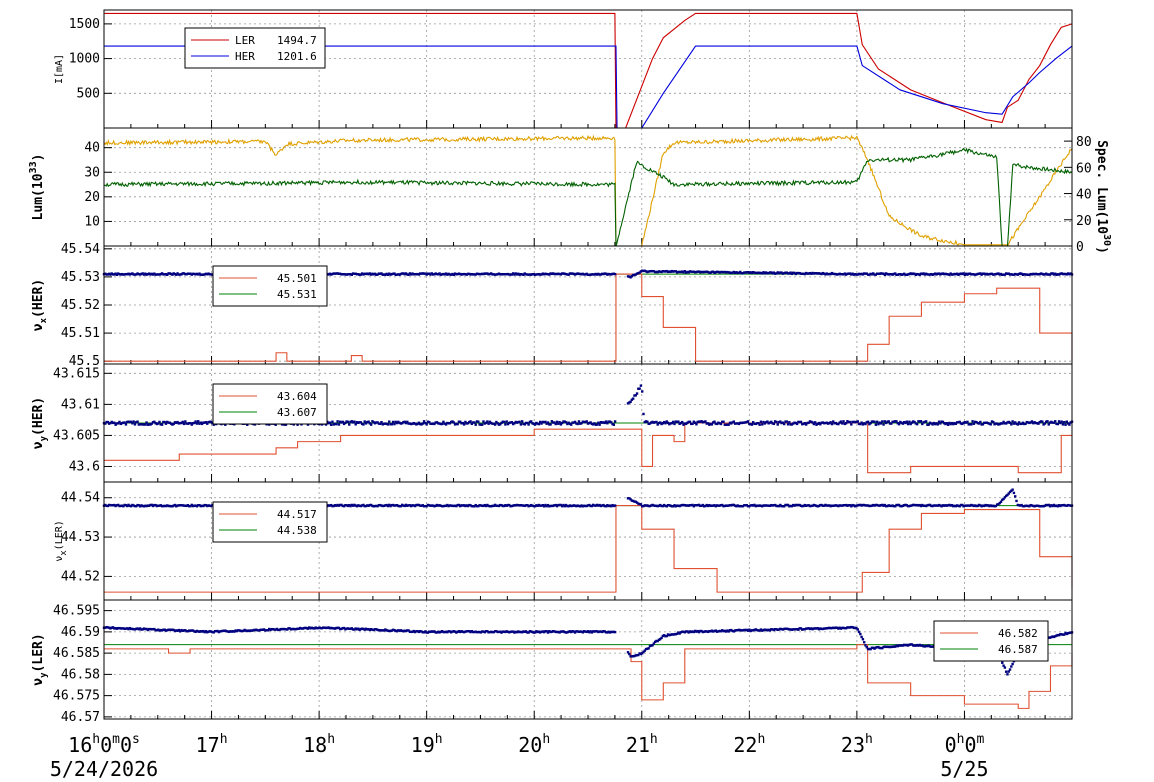 The height and width of the screenshot is (782, 1154). Describe the element at coordinates (857, 744) in the screenshot. I see `x-tick-label: 23h` at that location.